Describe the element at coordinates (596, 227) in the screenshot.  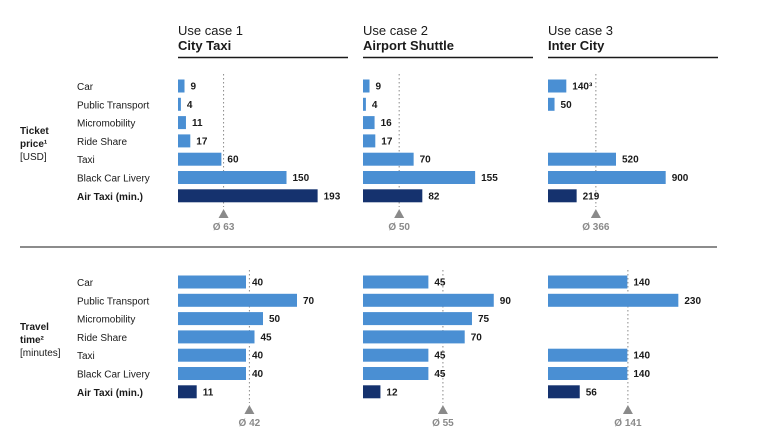
I see `average-label: Ø 366` at that location.